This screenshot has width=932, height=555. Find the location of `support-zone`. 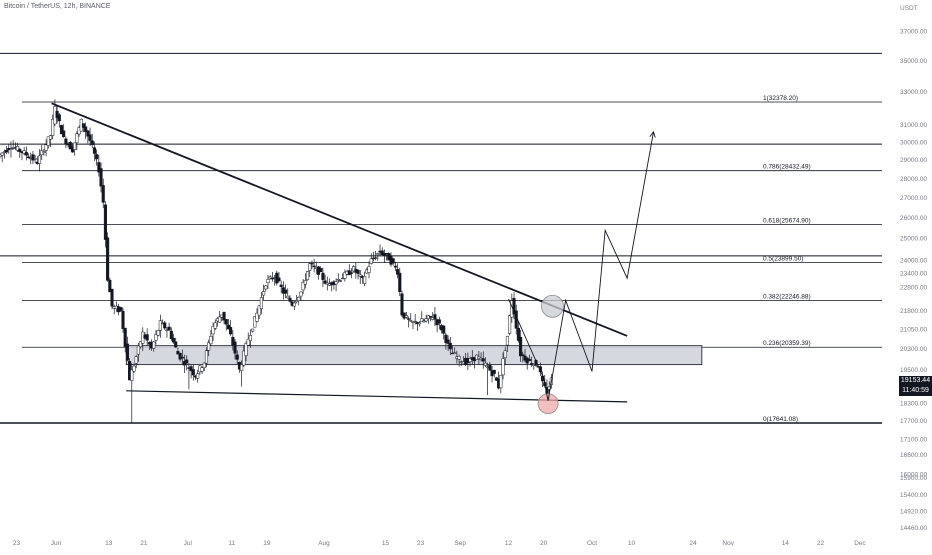

support-zone is located at coordinates (414, 355).